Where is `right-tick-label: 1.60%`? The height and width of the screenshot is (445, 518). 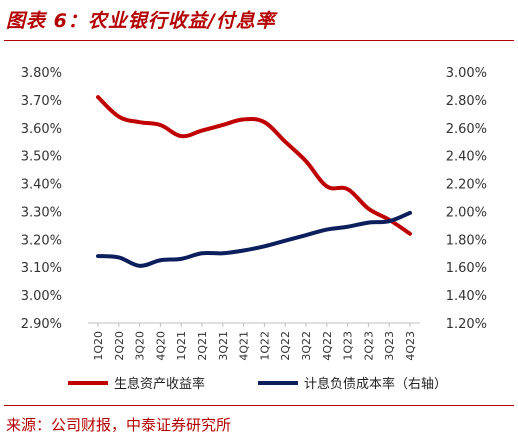
right-tick-label: 1.60% is located at coordinates (466, 268).